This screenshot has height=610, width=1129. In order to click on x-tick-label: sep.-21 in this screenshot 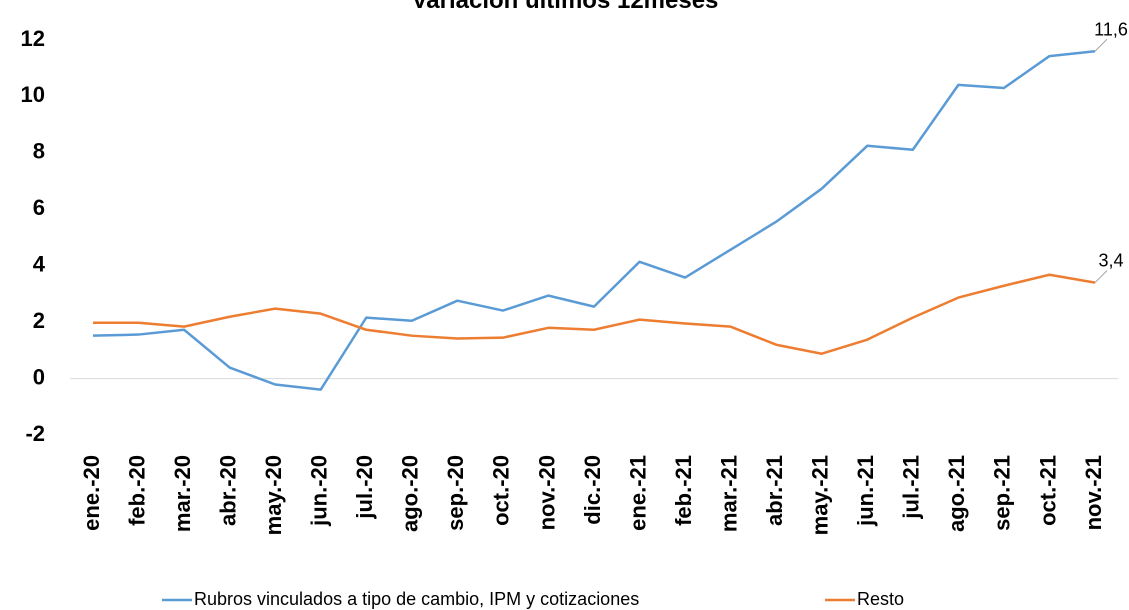, I will do `click(1002, 493)`.